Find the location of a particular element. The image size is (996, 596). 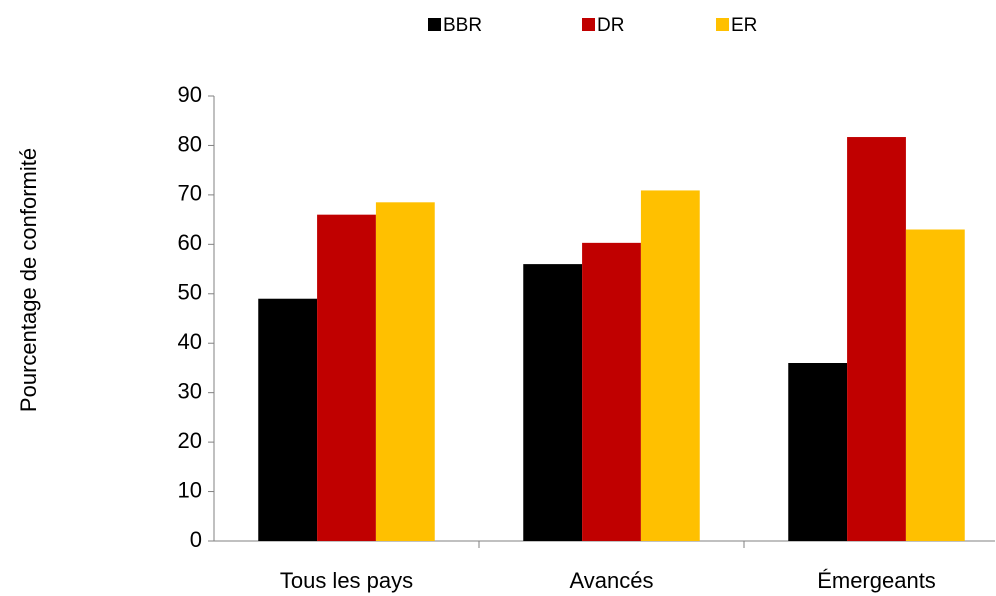

y-tick-label: 70 is located at coordinates (190, 193).